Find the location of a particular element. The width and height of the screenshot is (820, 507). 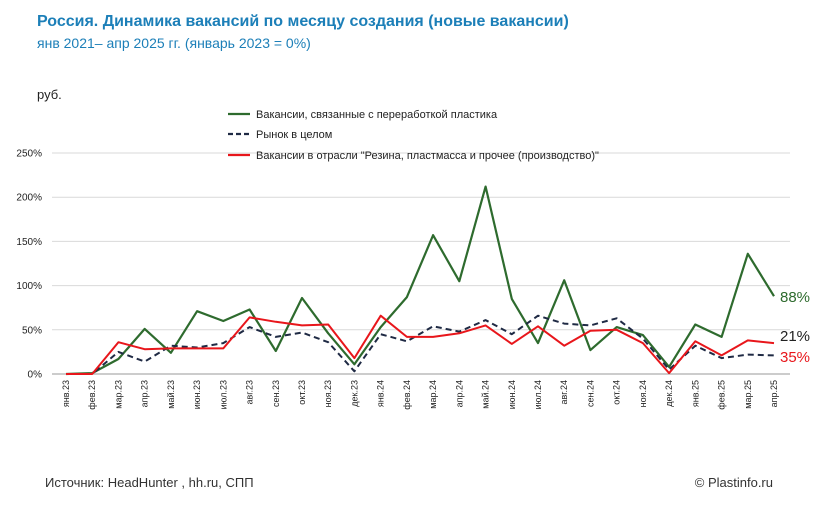

x-tick-label: ноя.23 is located at coordinates (328, 393).